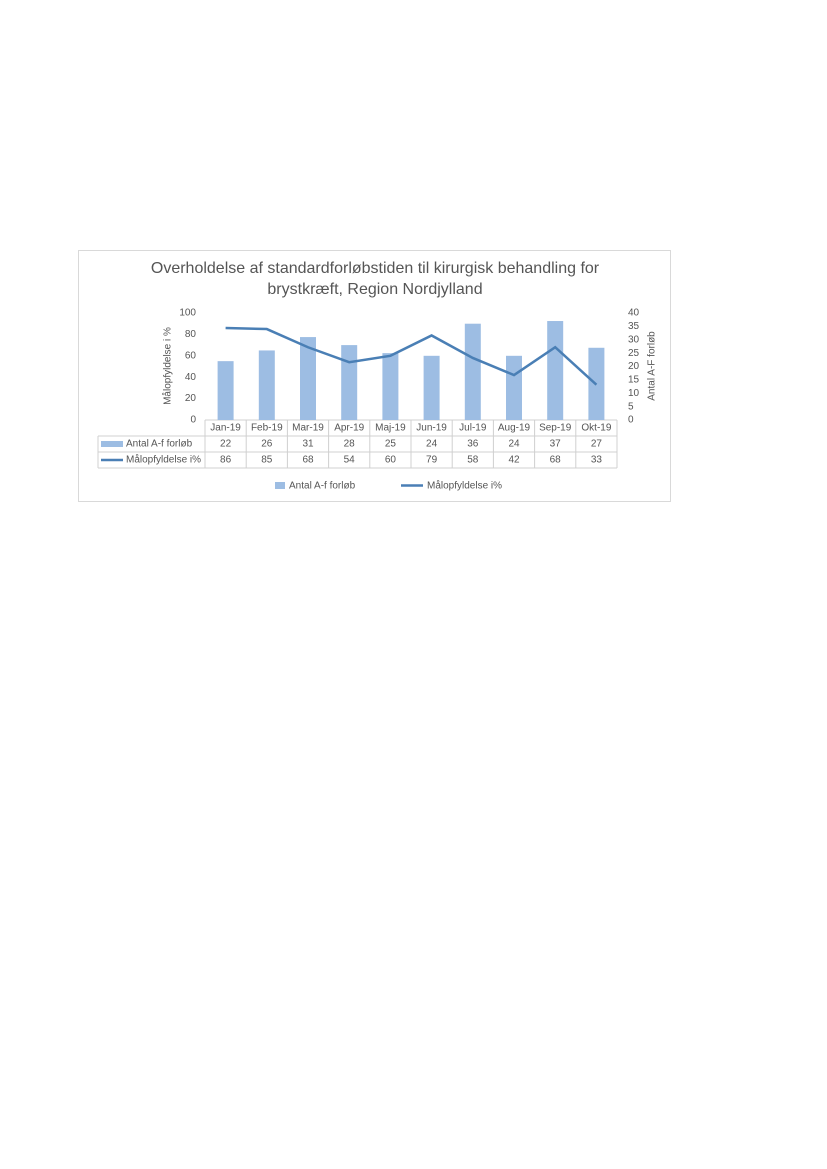 The width and height of the screenshot is (827, 1169). What do you see at coordinates (225, 428) in the screenshot?
I see `x-tick-label: Jan-19` at bounding box center [225, 428].